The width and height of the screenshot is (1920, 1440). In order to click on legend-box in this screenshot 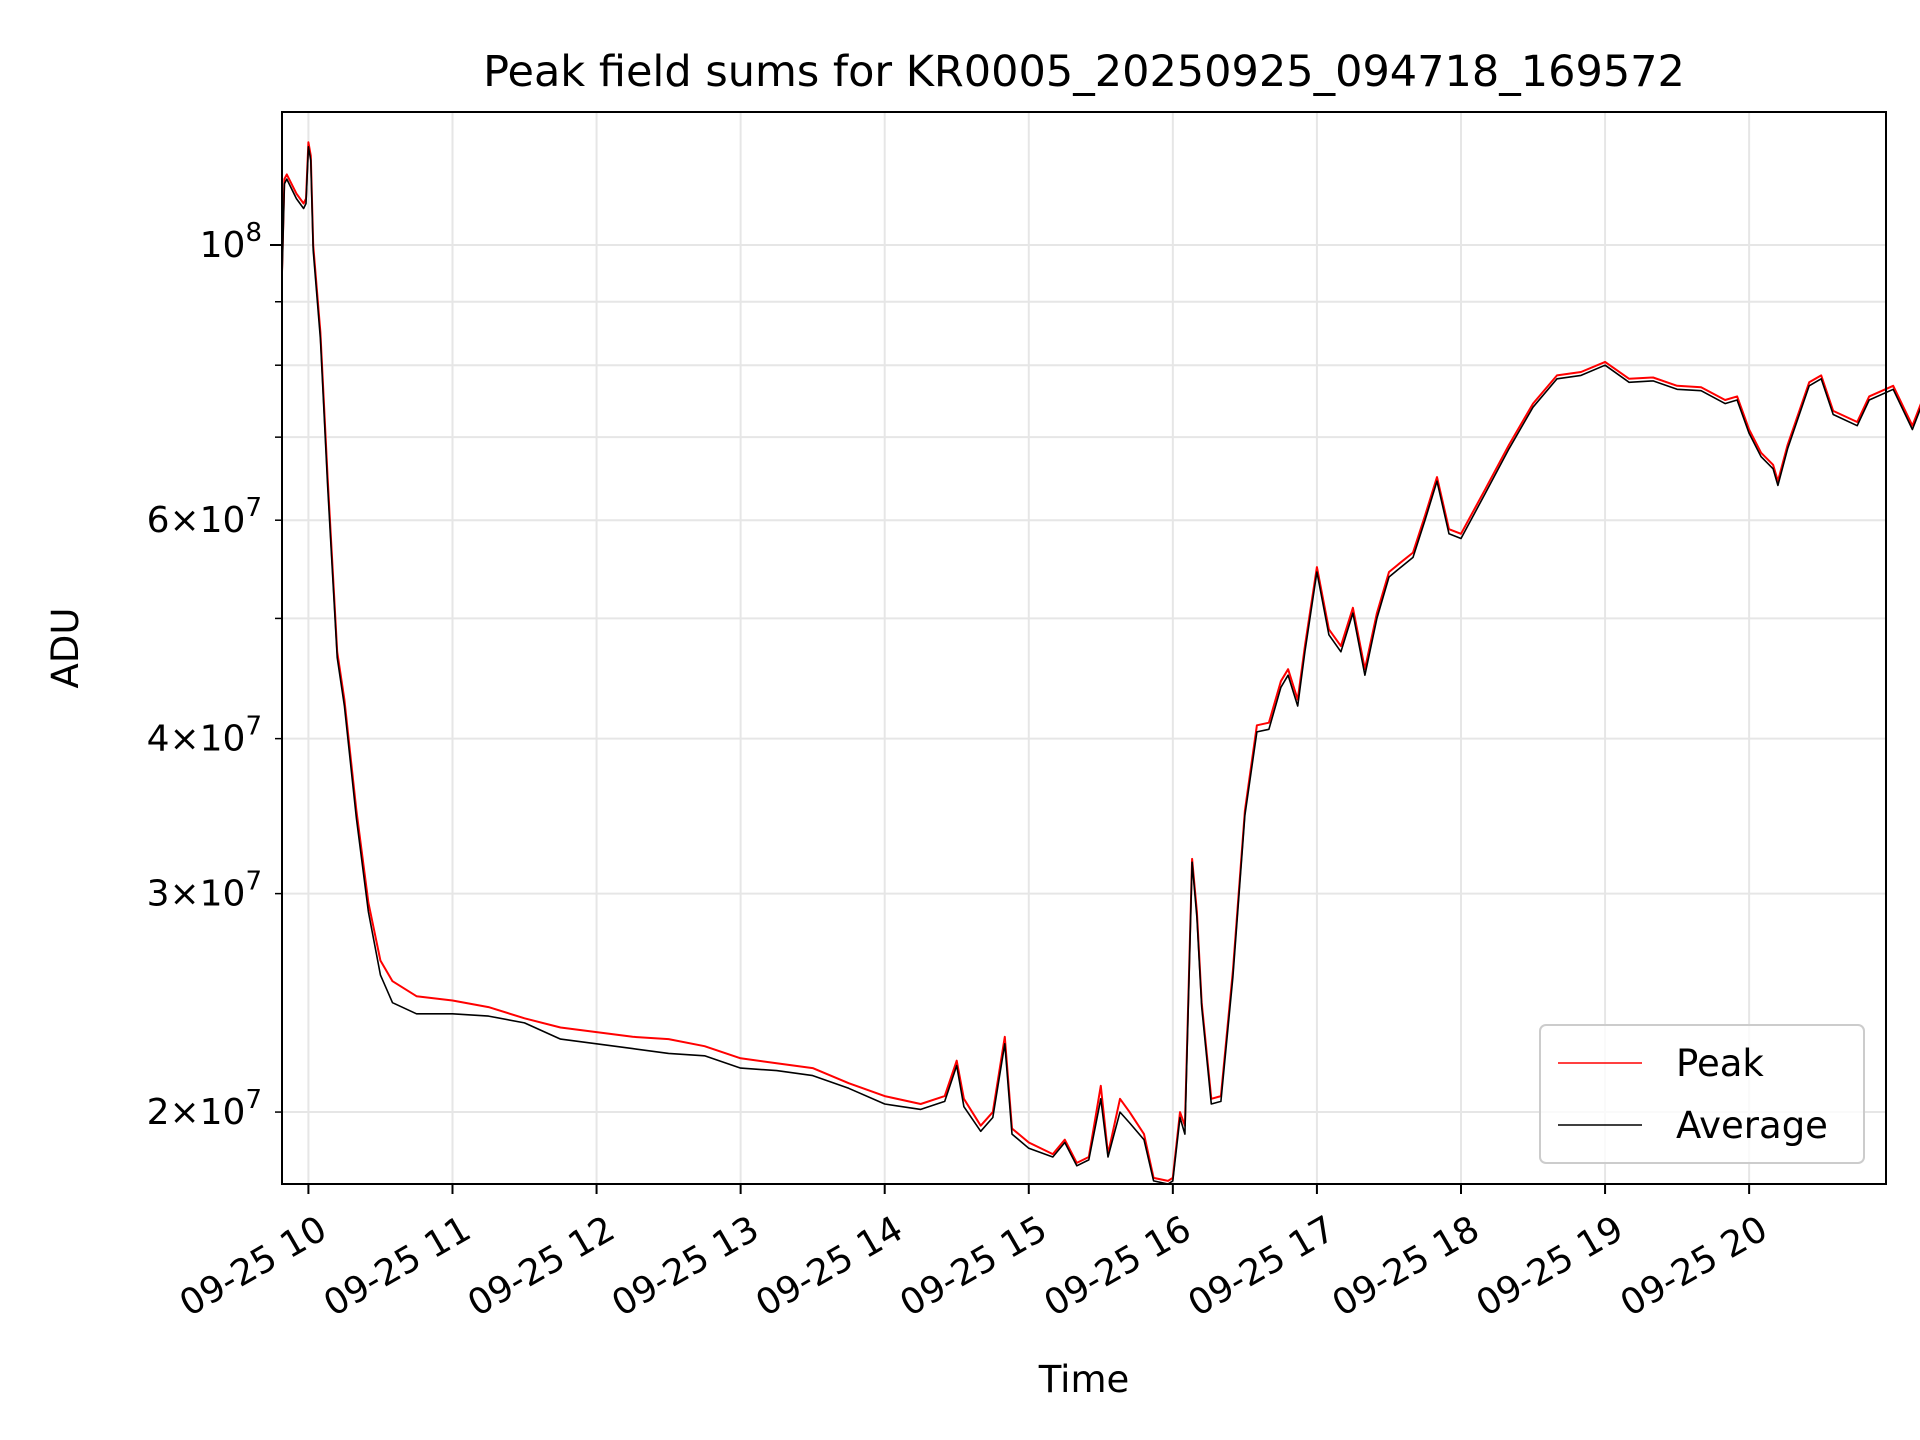, I will do `click(1702, 1094)`.